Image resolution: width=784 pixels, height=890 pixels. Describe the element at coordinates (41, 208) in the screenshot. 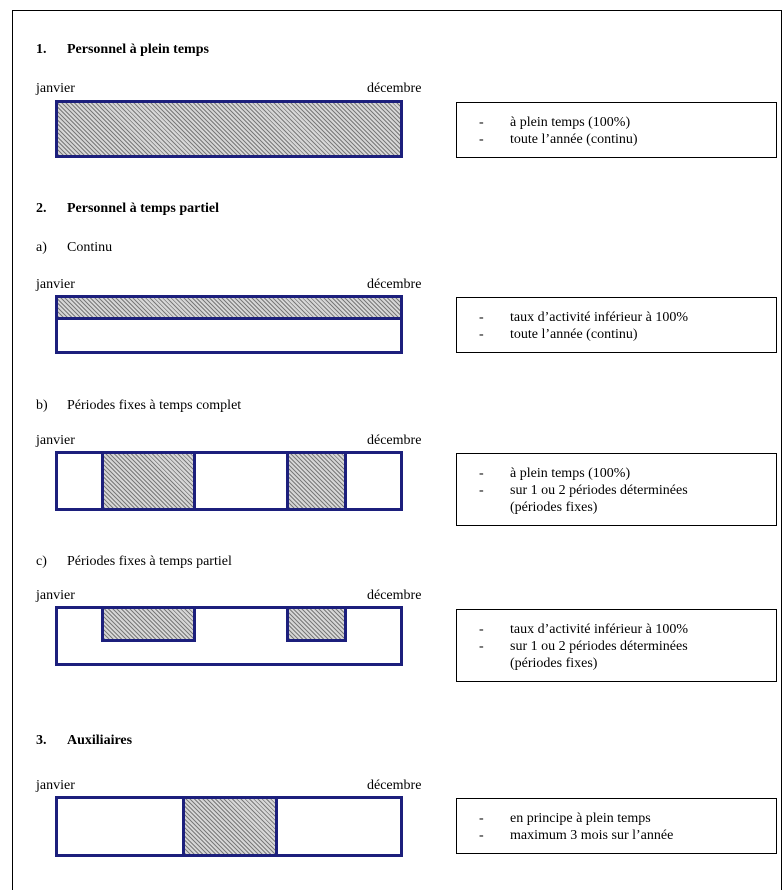

I see `section-2-number: 2.` at that location.